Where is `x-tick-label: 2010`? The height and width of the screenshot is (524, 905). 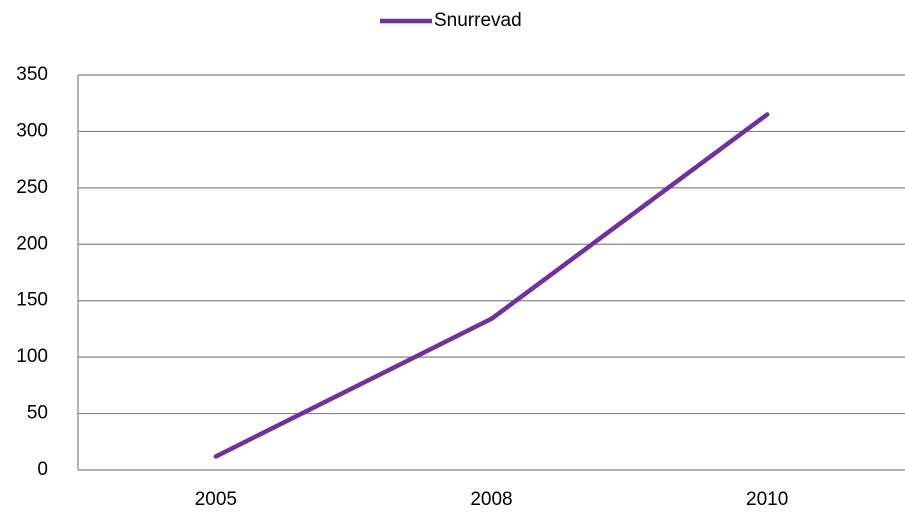 x-tick-label: 2010 is located at coordinates (767, 499).